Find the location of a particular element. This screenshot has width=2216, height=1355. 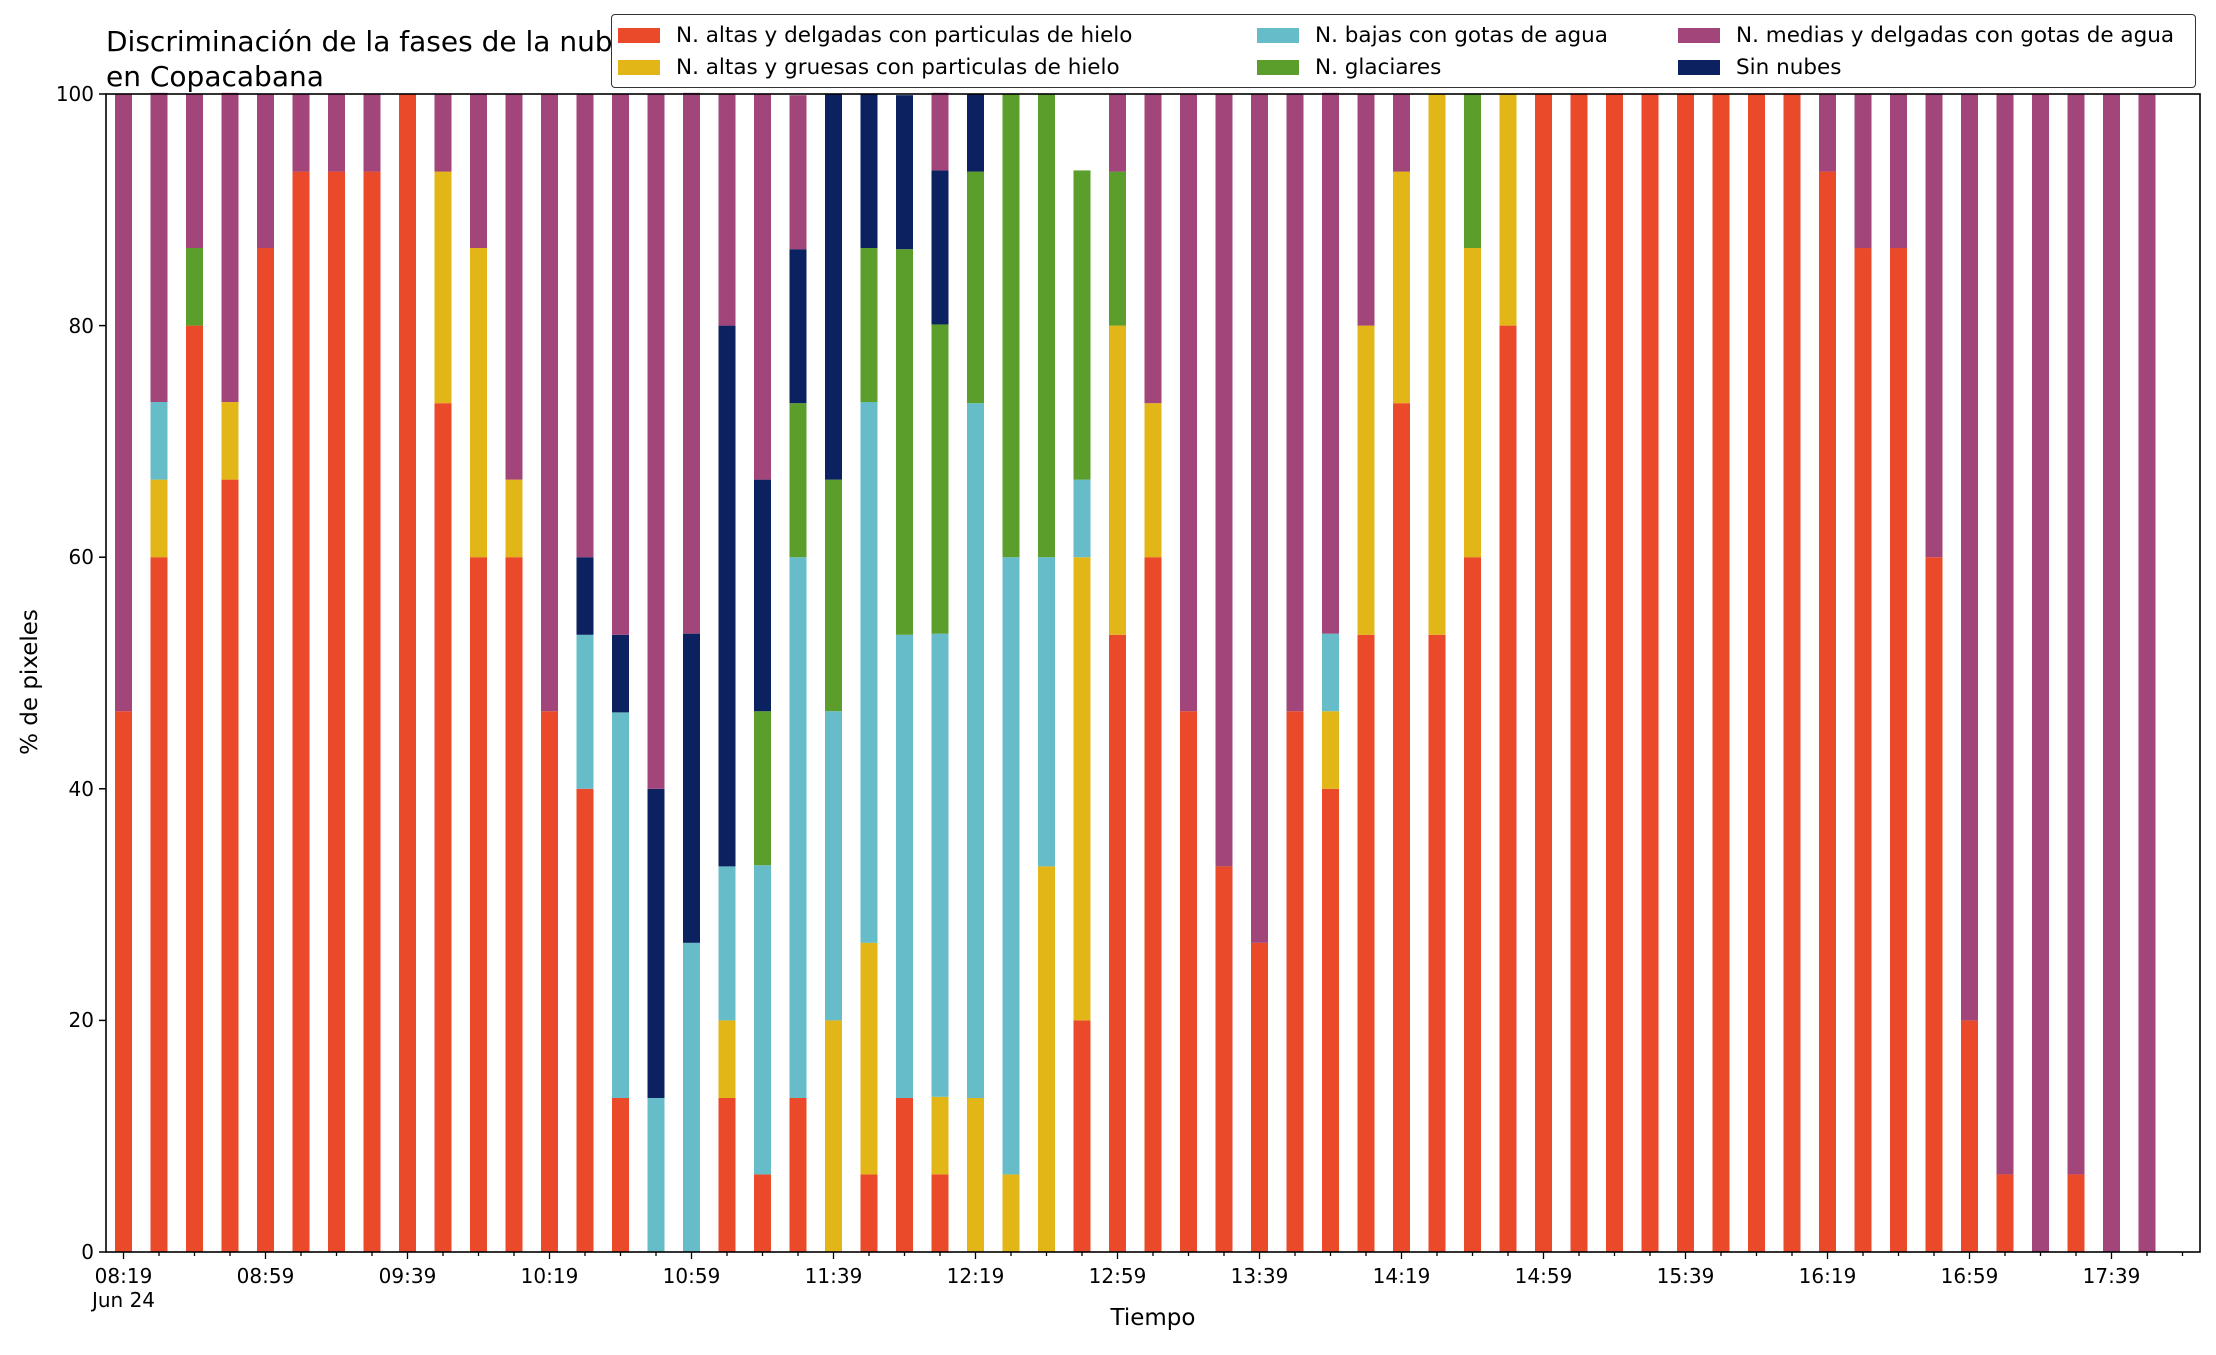

x-tick-label: 10:19 is located at coordinates (549, 1276).